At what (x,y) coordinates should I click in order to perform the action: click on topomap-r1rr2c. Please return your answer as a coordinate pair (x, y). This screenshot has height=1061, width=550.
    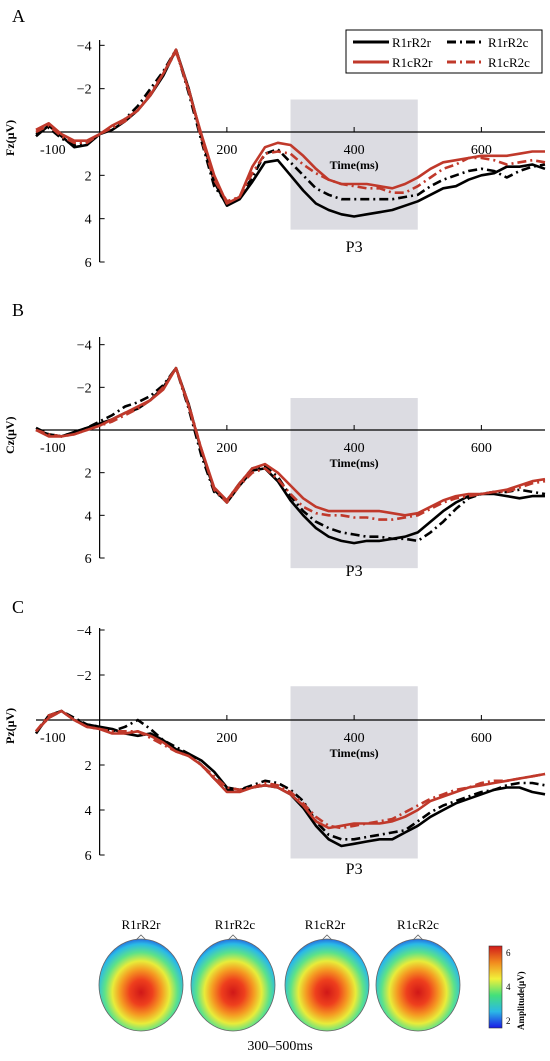
    Looking at the image, I should click on (233, 983).